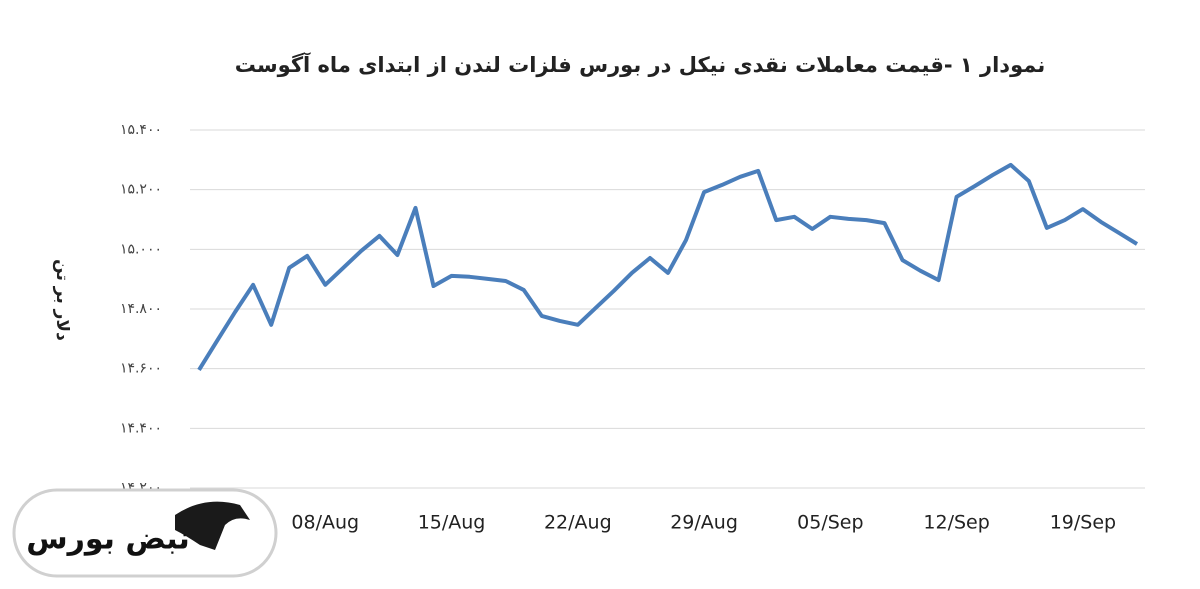 This screenshot has width=1200, height=589. Describe the element at coordinates (325, 523) in the screenshot. I see `x-tick-label: 08/Aug` at that location.